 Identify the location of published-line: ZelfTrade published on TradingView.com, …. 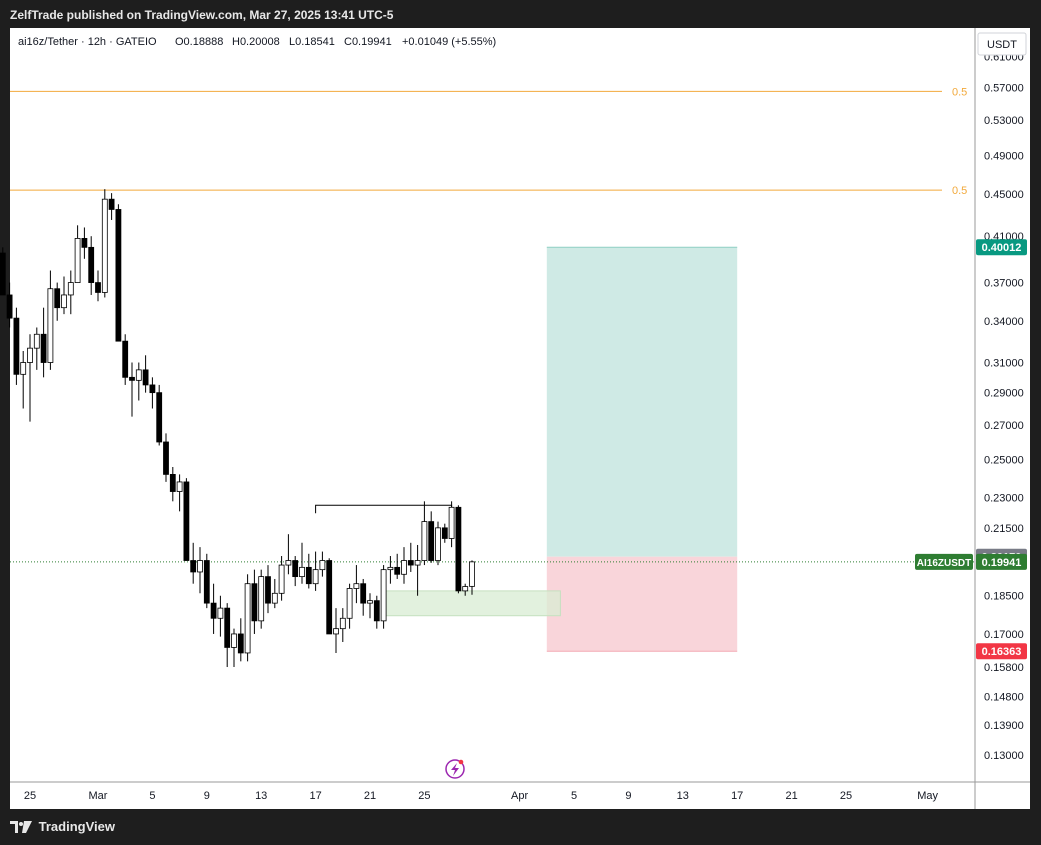
(202, 15).